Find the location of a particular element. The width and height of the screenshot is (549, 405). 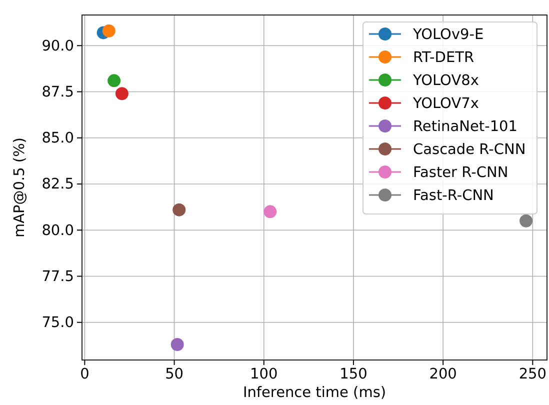

x-axis-title: Inference time (ms) is located at coordinates (314, 393).